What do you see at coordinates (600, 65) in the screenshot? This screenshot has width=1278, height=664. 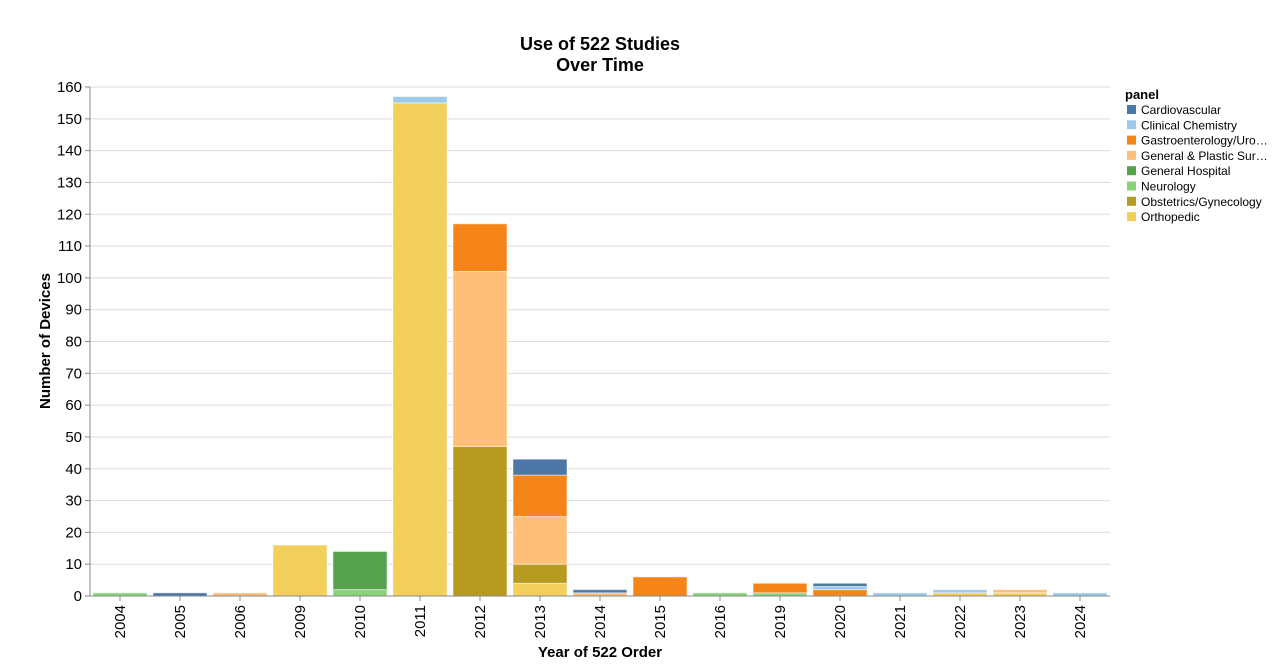 I see `chart-title-line-2: Over Time` at bounding box center [600, 65].